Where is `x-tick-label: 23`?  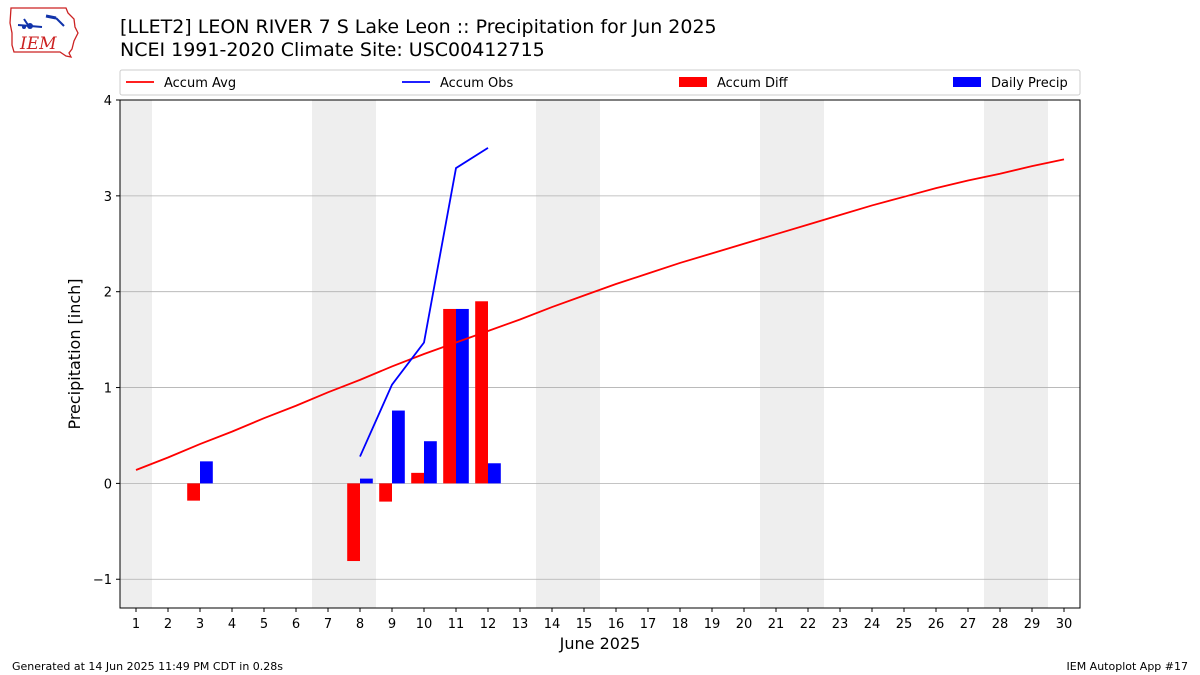
x-tick-label: 23 is located at coordinates (840, 624).